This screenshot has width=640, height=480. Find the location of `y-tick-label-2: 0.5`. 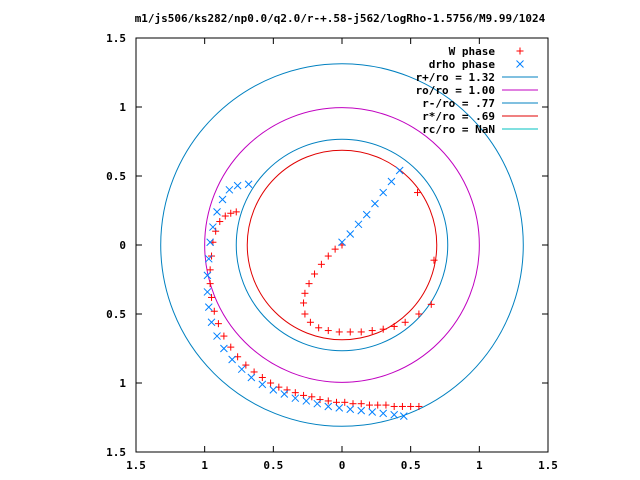

y-tick-label-2: 0.5 is located at coordinates (116, 176).